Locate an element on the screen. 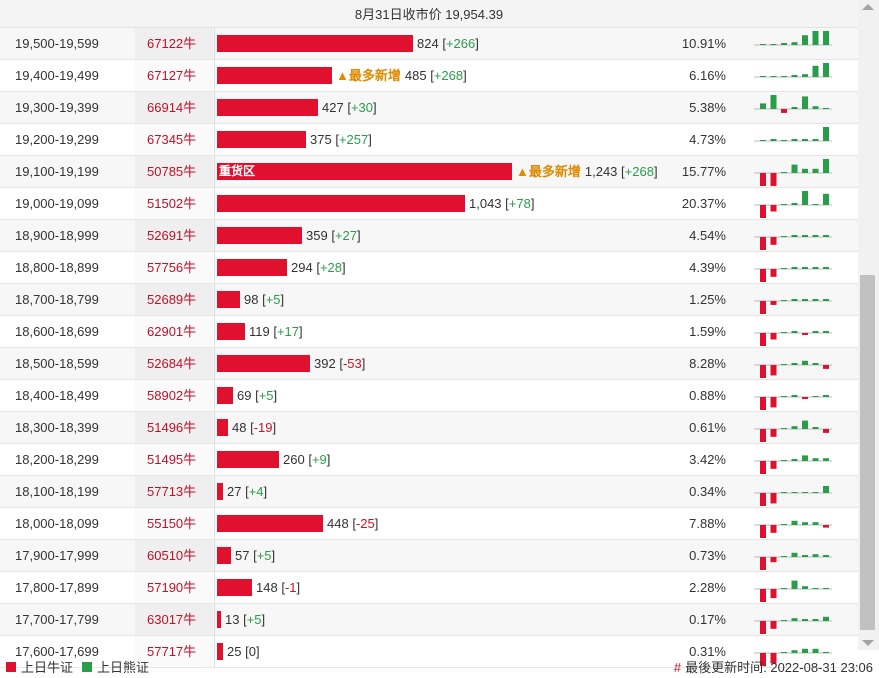 This screenshot has height=678, width=879. warrant-code-link: 51496牛 is located at coordinates (174, 427).